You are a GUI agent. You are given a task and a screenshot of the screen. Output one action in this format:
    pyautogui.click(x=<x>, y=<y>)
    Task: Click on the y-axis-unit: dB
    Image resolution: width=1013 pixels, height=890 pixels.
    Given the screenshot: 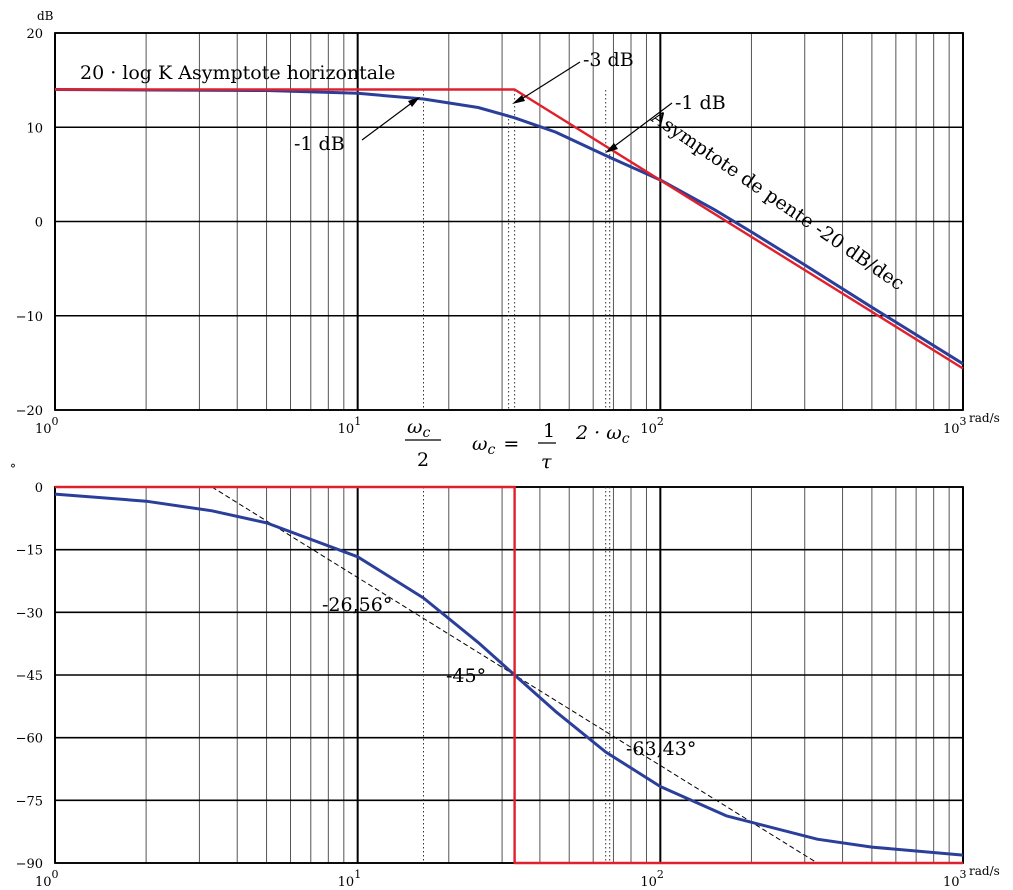 What is the action you would take?
    pyautogui.click(x=45, y=16)
    